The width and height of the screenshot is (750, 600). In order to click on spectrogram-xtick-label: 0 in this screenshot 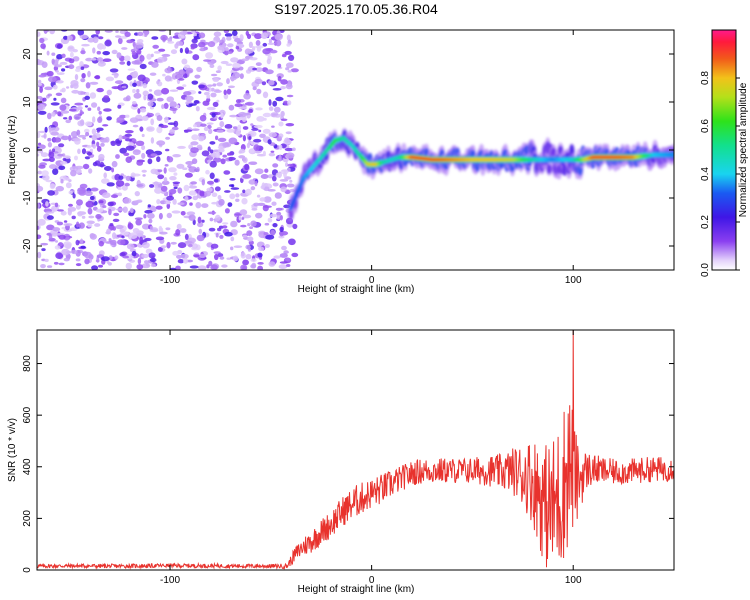, I will do `click(372, 280)`.